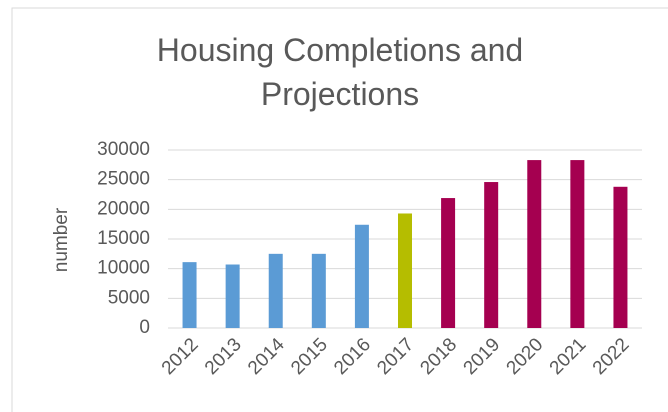  I want to click on x-tick-label: 2013, so click(223, 356).